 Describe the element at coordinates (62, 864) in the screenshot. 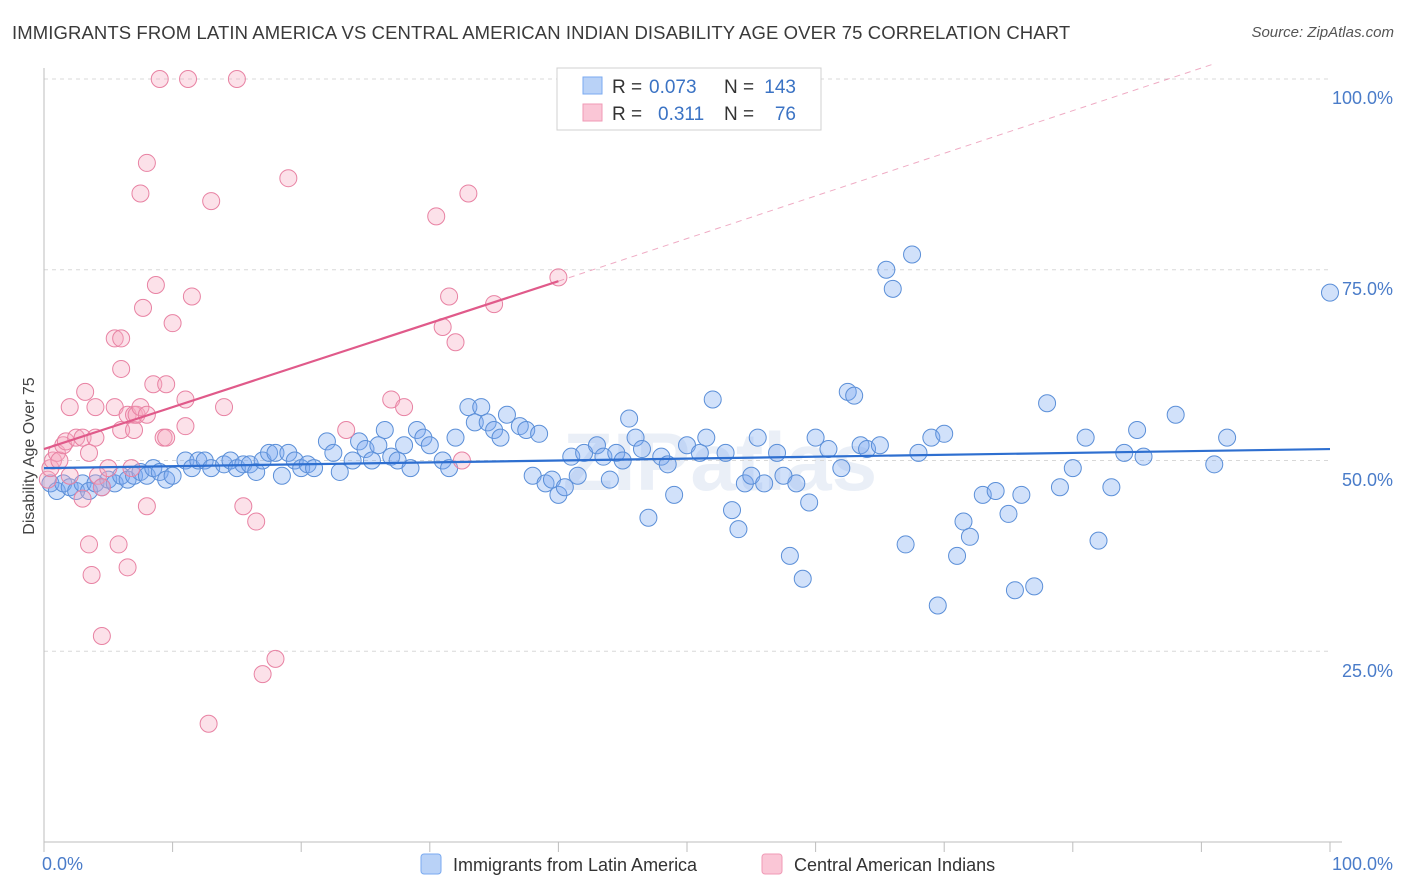

I see `x-tick-label-0: 0.0%` at that location.